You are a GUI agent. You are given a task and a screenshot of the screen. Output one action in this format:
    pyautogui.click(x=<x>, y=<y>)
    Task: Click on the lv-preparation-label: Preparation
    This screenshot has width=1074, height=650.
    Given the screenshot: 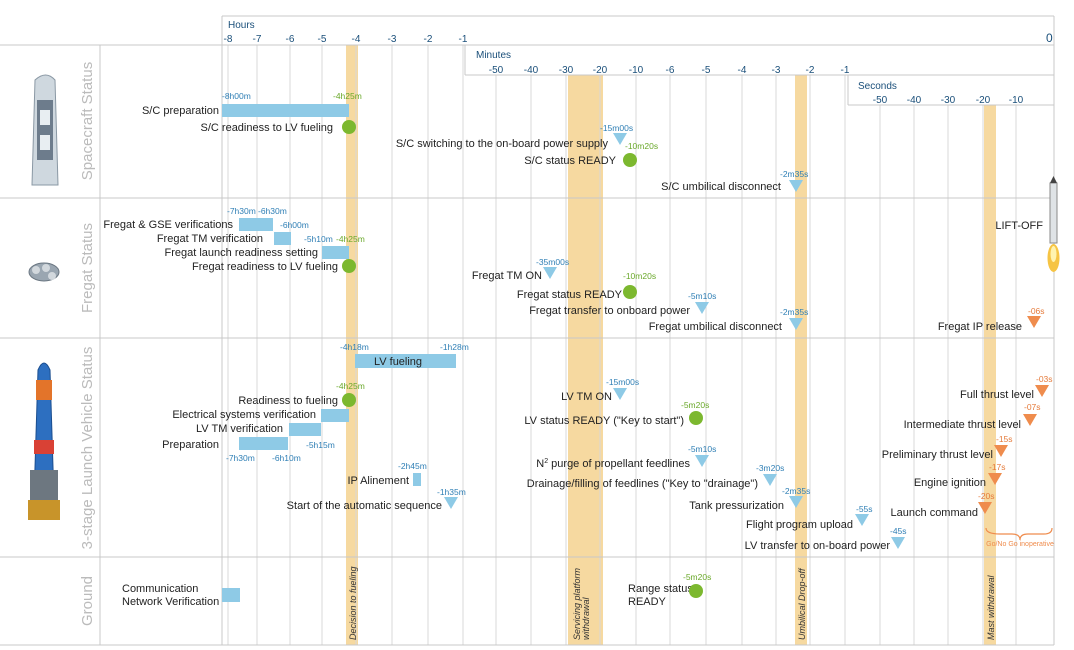 What is the action you would take?
    pyautogui.click(x=190, y=445)
    